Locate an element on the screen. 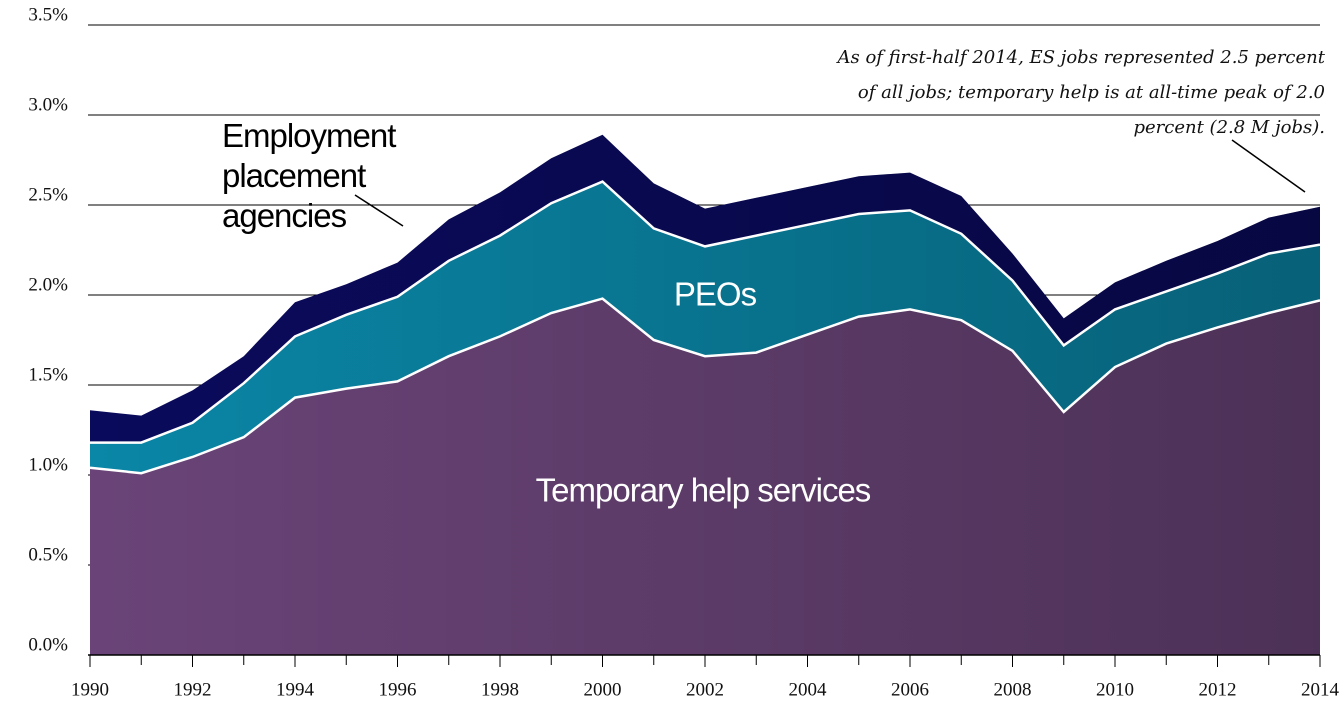  x-tick-label: 2004 is located at coordinates (808, 689).